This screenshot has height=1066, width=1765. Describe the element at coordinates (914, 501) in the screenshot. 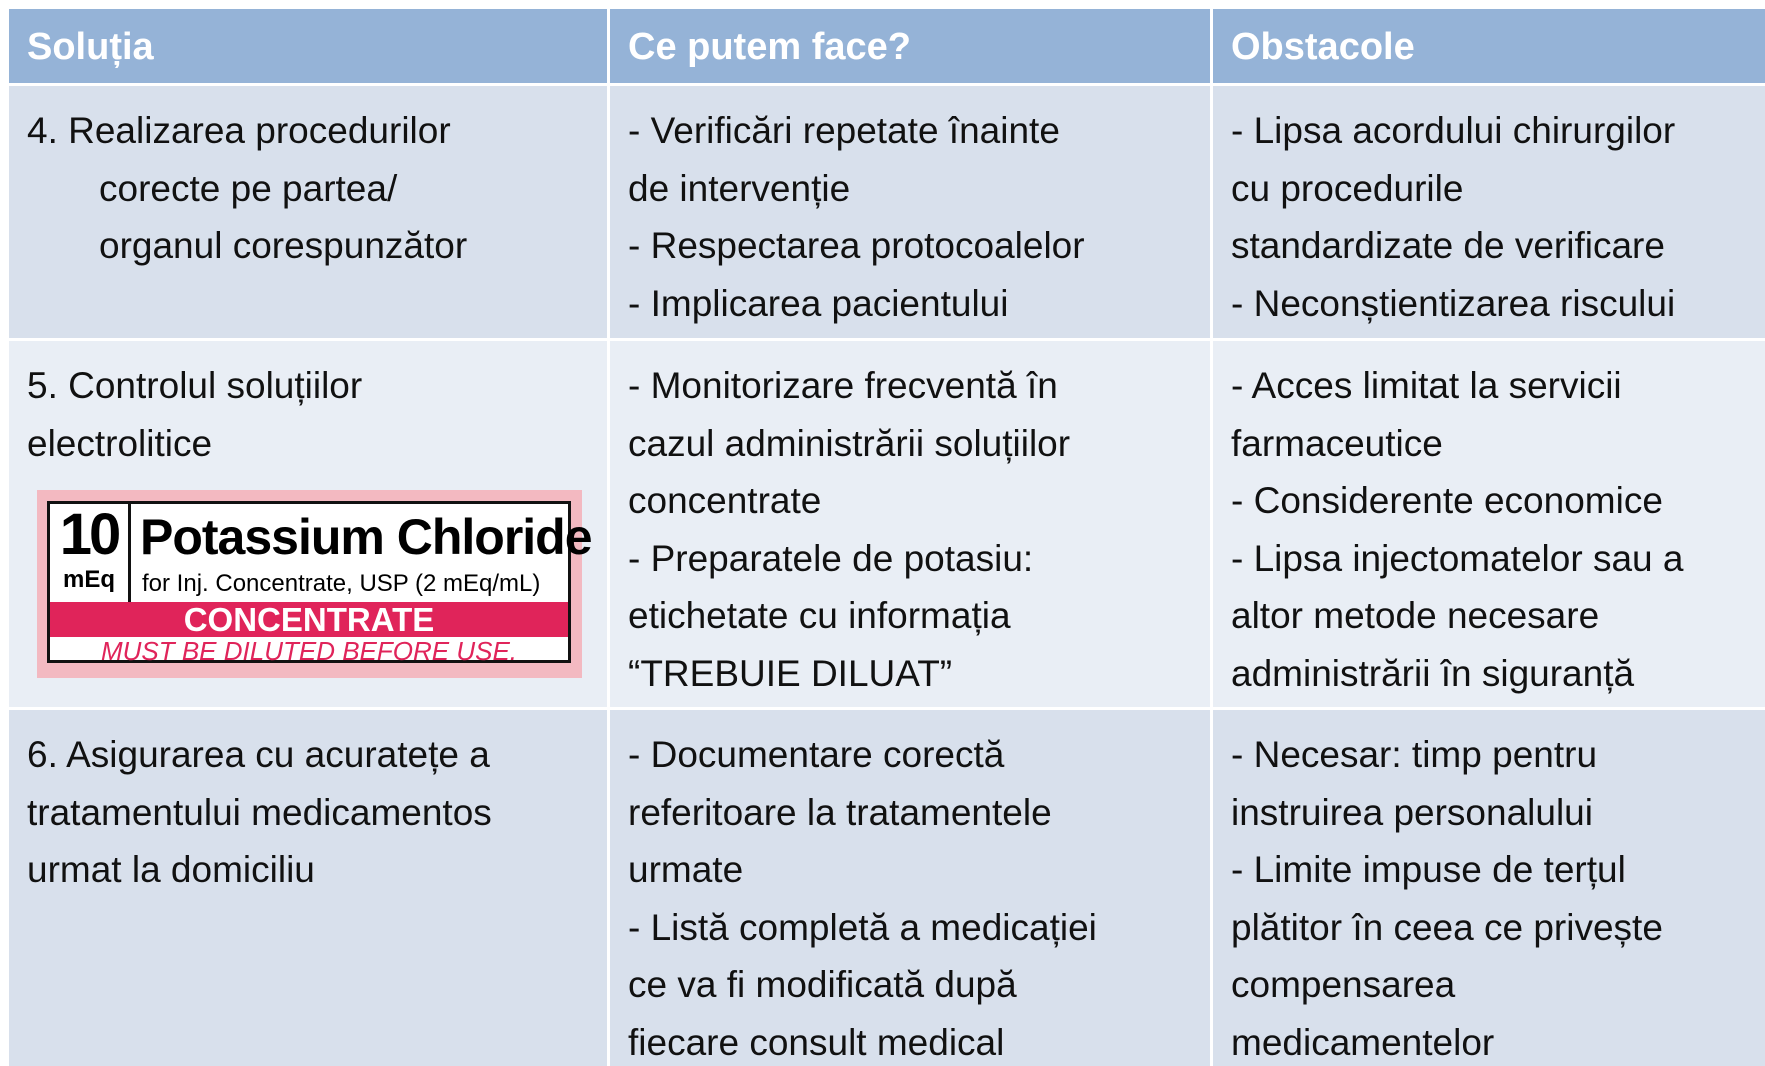

I see `cell-line: concentrate` at that location.